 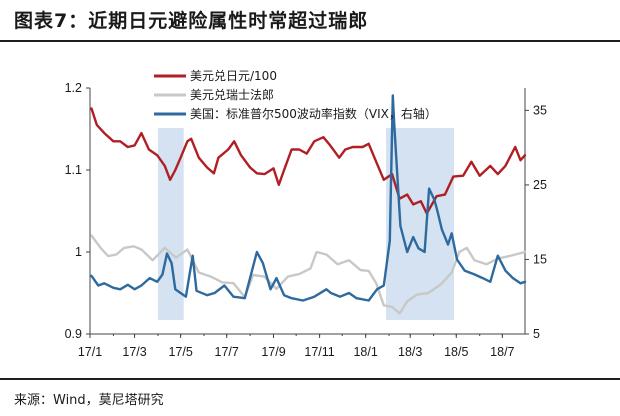 I want to click on title-rule, so click(x=310, y=41).